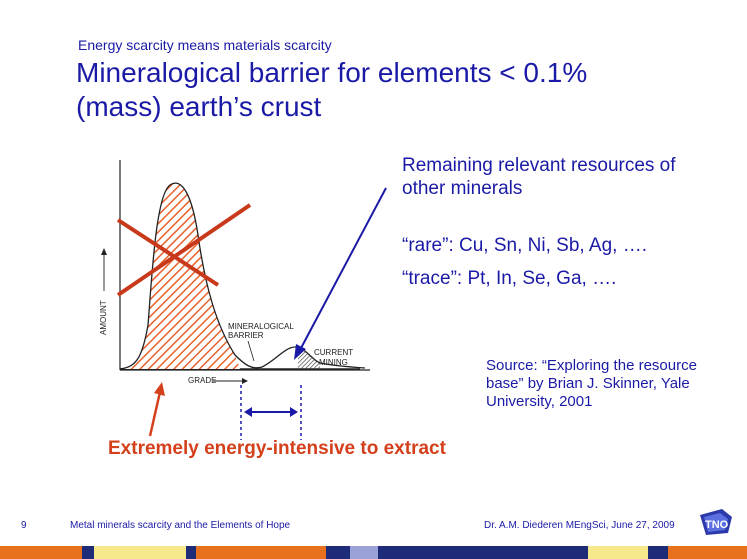 This screenshot has height=559, width=747. What do you see at coordinates (588, 383) in the screenshot?
I see `source-line-2: base” by Brian J. Skinner, Yale` at bounding box center [588, 383].